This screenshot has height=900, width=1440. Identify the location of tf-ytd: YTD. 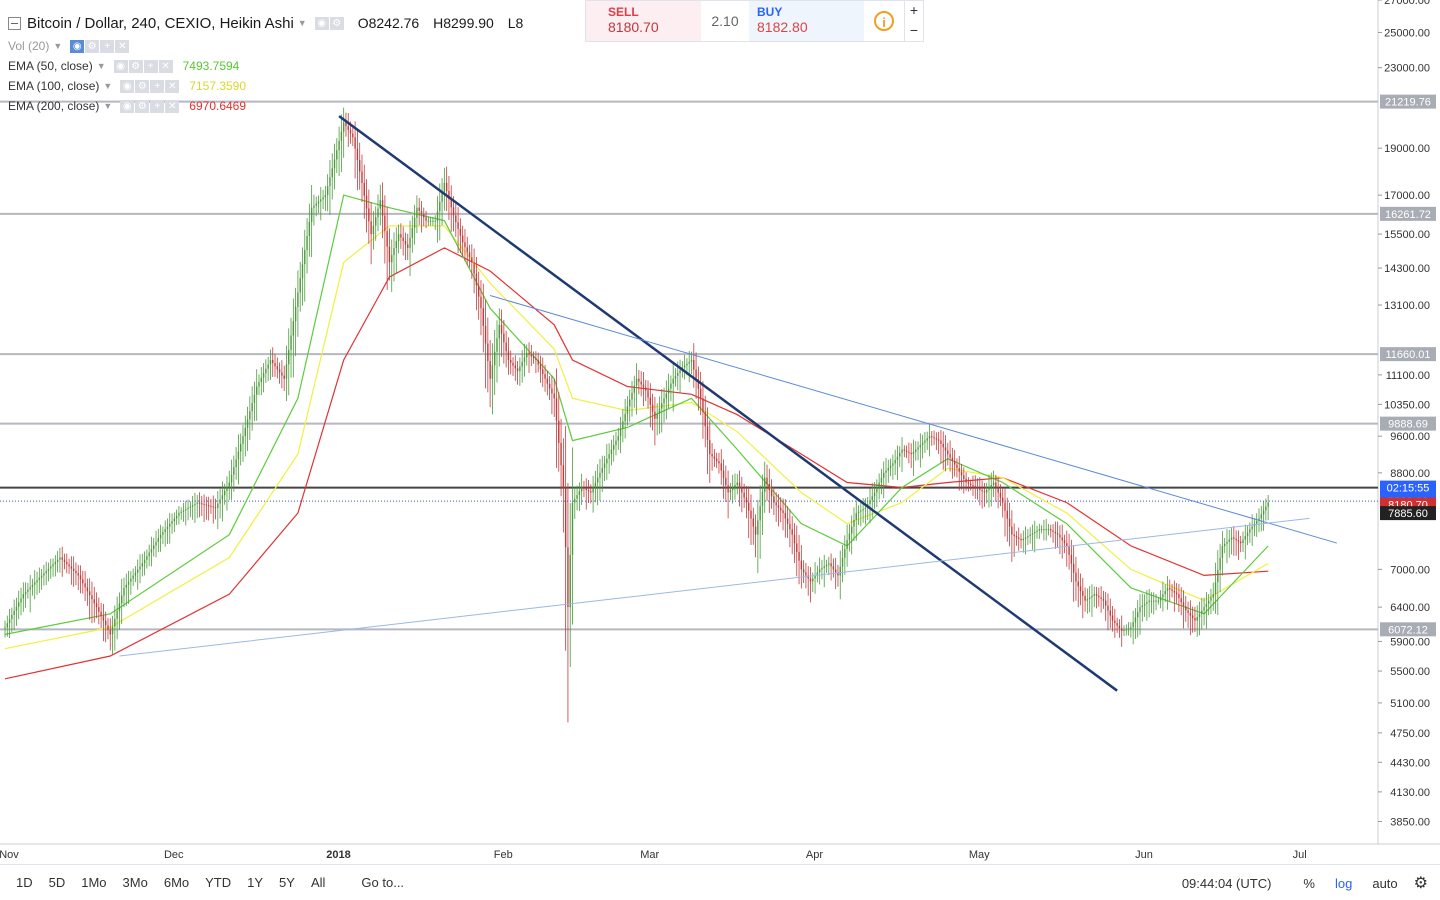
(218, 882).